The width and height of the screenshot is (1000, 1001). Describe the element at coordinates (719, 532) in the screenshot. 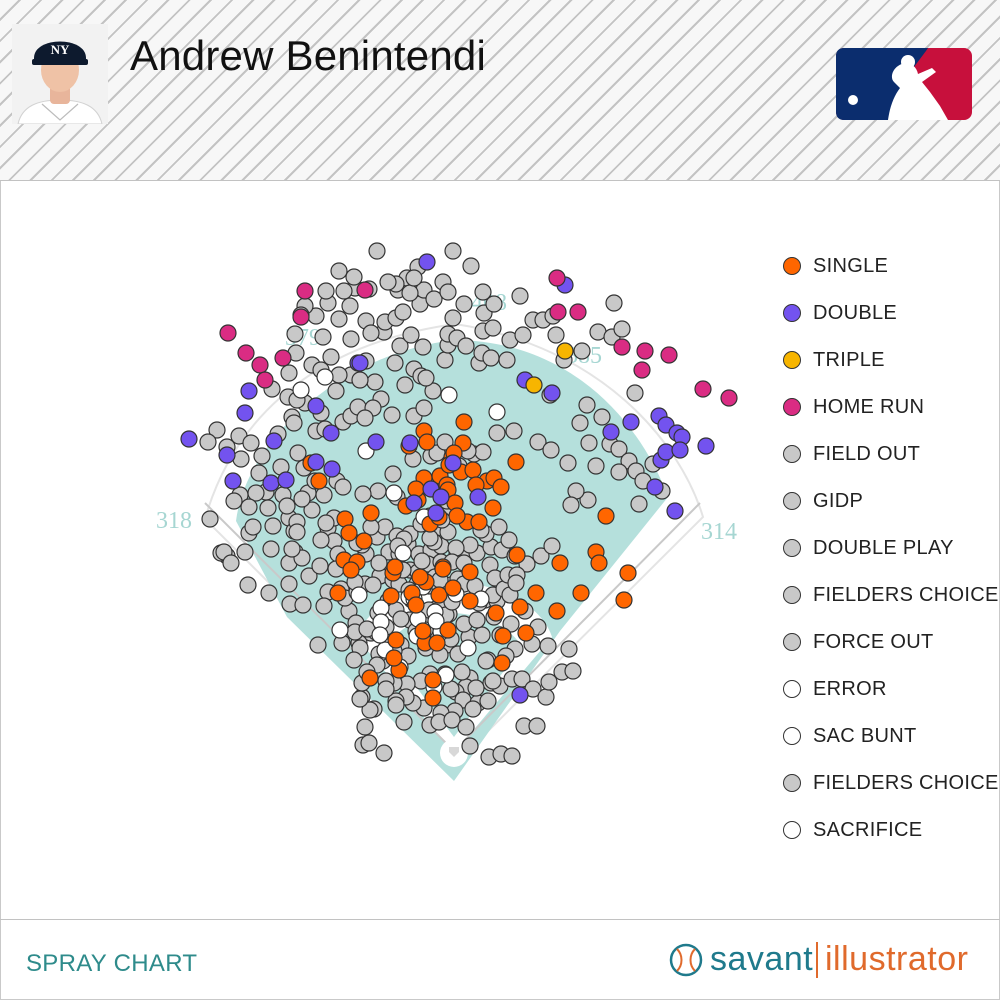

I see `distance-right-field: 314` at that location.